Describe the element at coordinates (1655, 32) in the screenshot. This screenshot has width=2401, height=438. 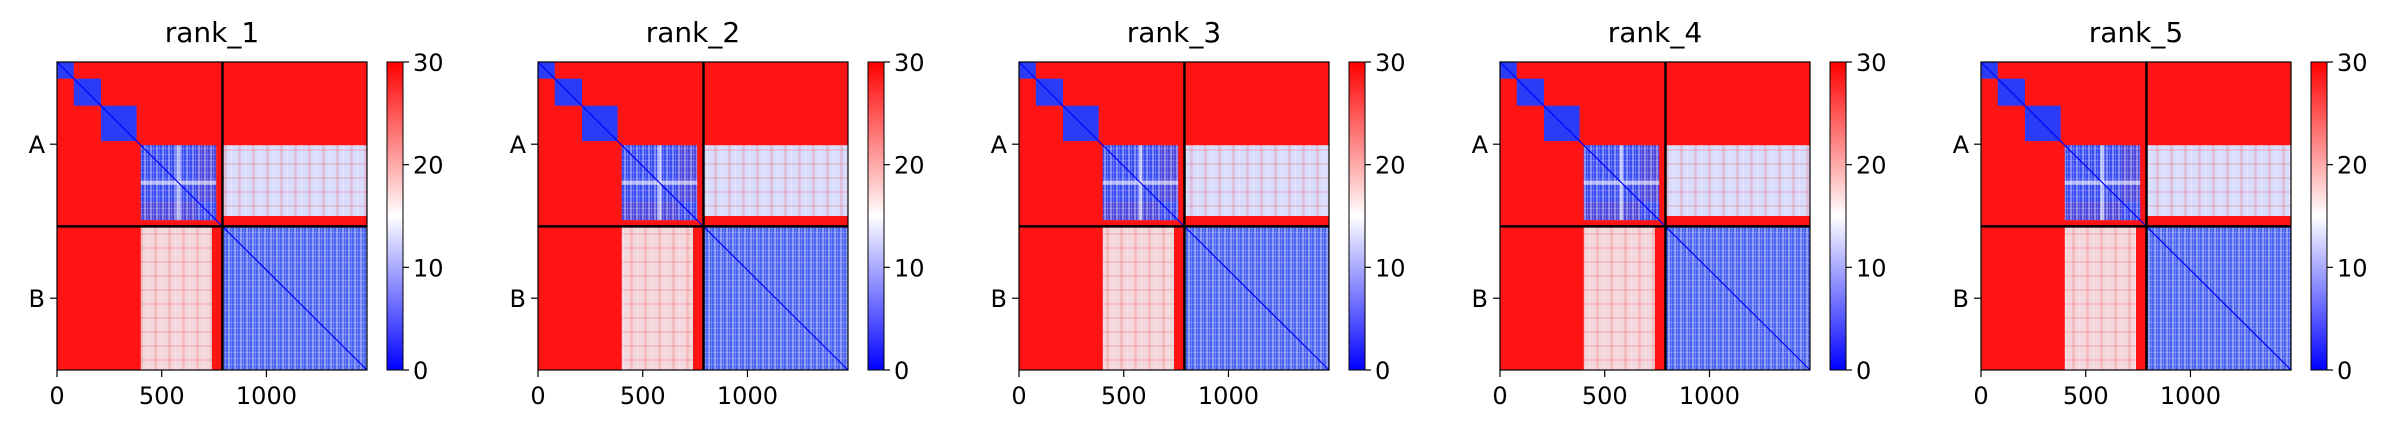
I see `panel-title: rank_4` at that location.